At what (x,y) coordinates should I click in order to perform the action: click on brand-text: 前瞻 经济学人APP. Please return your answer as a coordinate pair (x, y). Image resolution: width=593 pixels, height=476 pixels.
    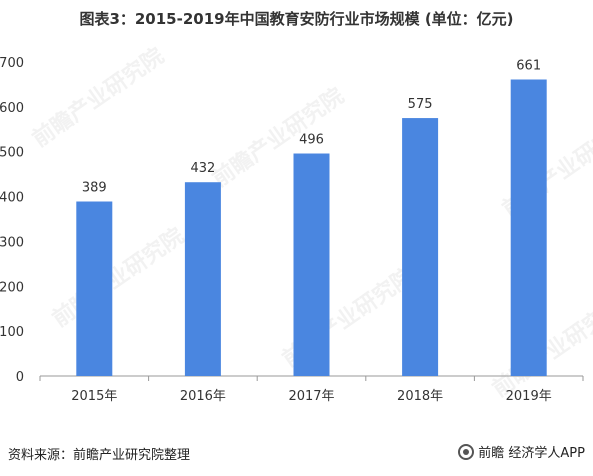
    Looking at the image, I should click on (531, 453).